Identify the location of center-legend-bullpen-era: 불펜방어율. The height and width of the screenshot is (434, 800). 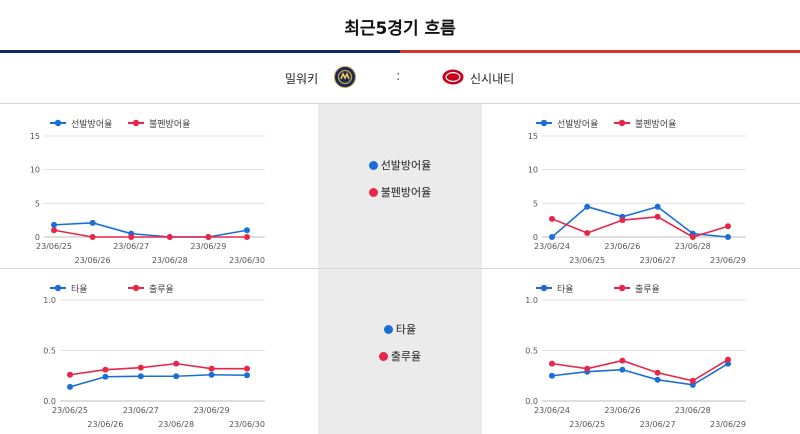
(400, 192).